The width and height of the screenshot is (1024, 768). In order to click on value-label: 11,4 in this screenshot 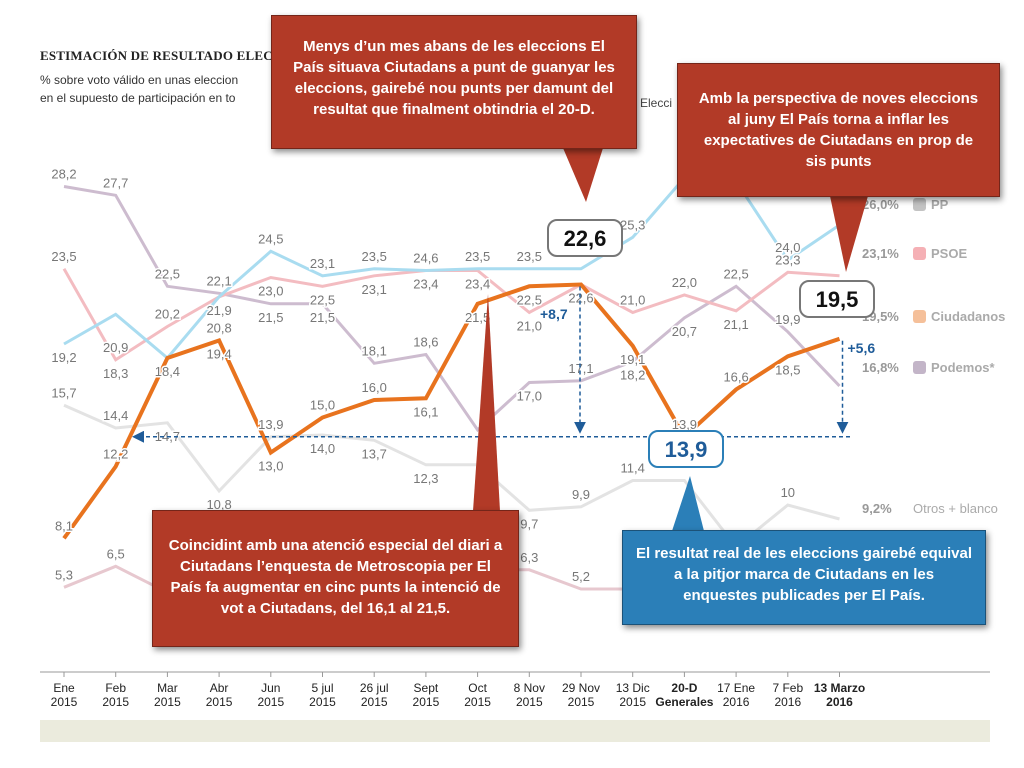, I will do `click(633, 468)`.